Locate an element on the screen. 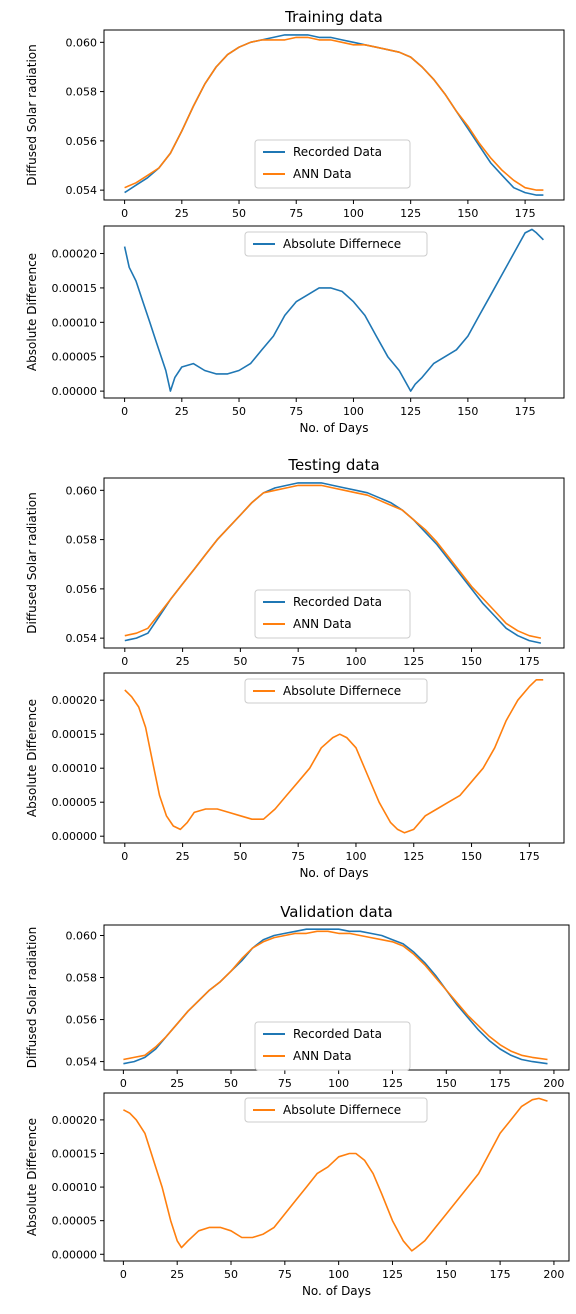 This screenshot has width=576, height=1314. y-tick-label: 0.00015 is located at coordinates (75, 288).